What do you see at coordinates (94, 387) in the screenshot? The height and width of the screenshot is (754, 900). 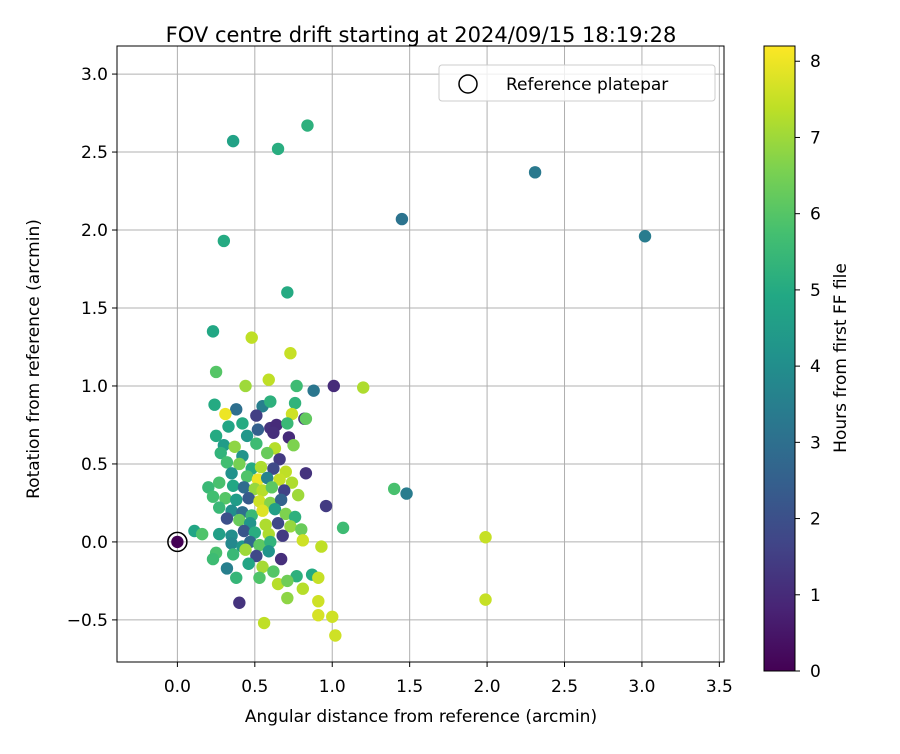 I see `y-tick-label: 1.0` at bounding box center [94, 387].